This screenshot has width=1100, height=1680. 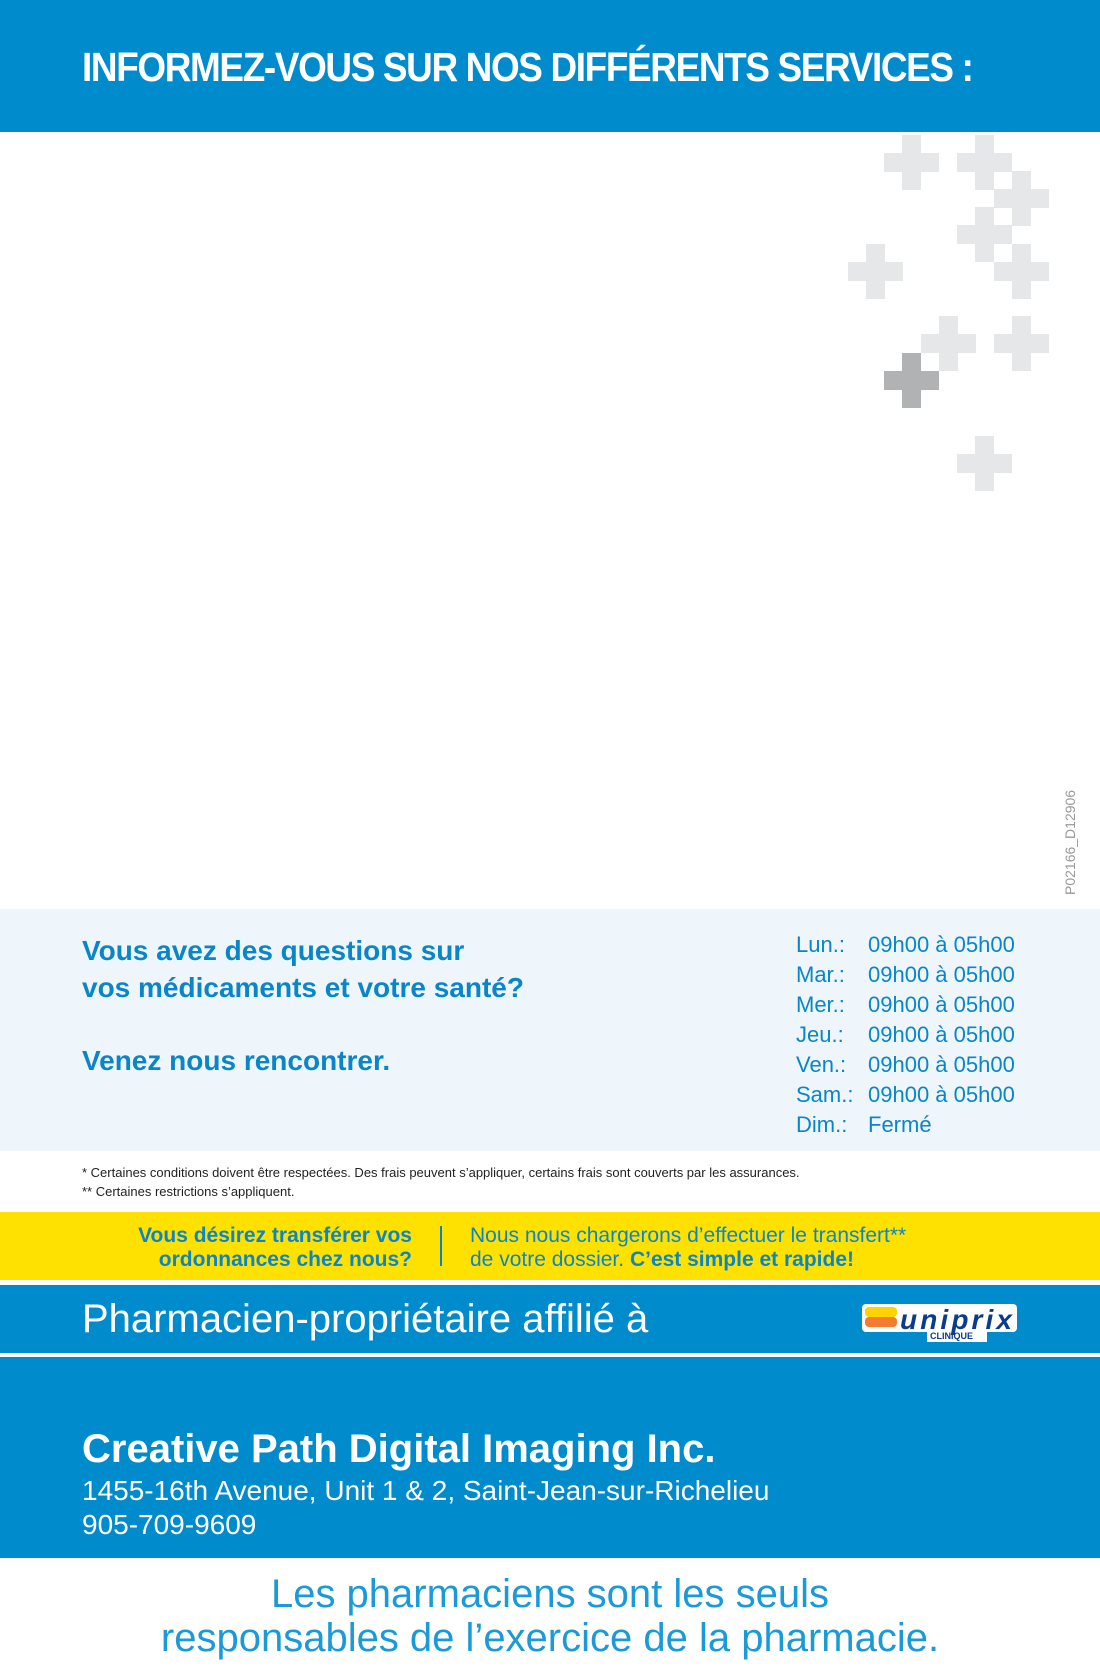 What do you see at coordinates (742, 1259) in the screenshot?
I see `transfer-highlight: C’est simple et rapide!` at bounding box center [742, 1259].